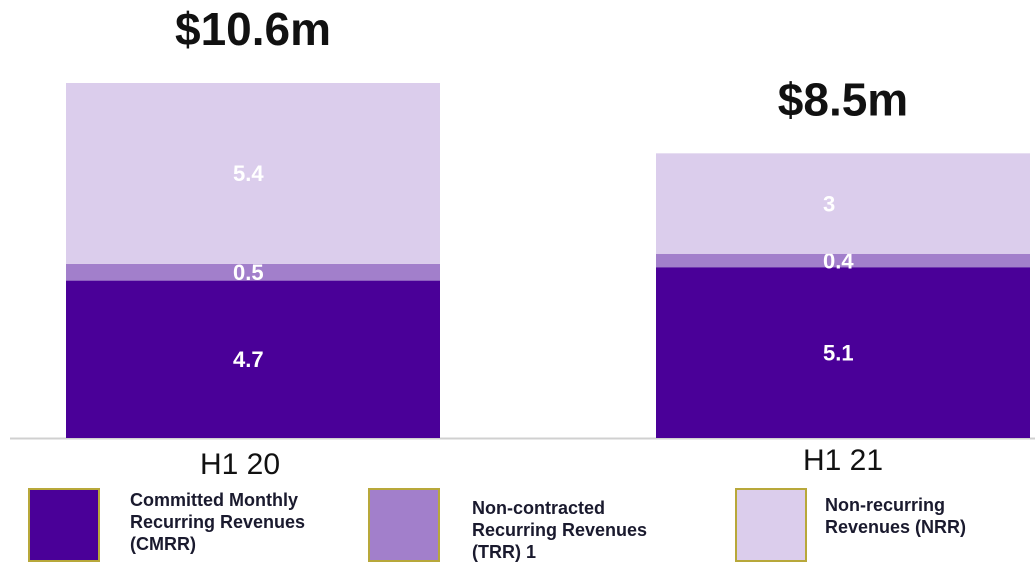  What do you see at coordinates (253, 29) in the screenshot?
I see `total-label: $10.6m` at bounding box center [253, 29].